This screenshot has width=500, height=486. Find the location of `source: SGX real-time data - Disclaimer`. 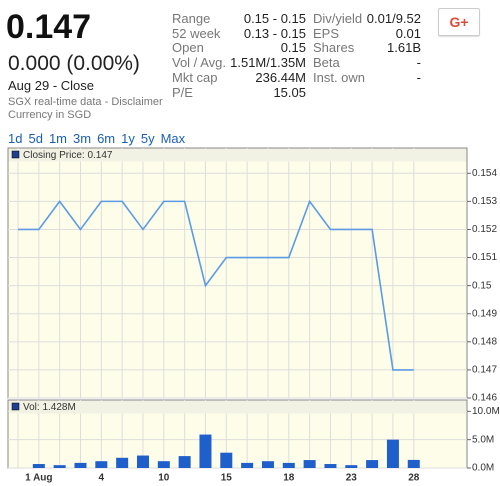

source: SGX real-time data - Disclaimer is located at coordinates (85, 102).